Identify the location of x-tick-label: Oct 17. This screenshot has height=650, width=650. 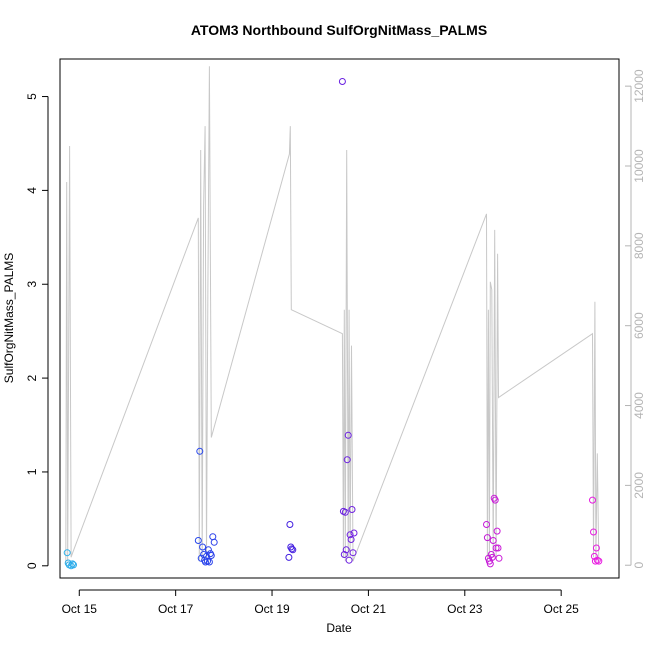
(176, 609).